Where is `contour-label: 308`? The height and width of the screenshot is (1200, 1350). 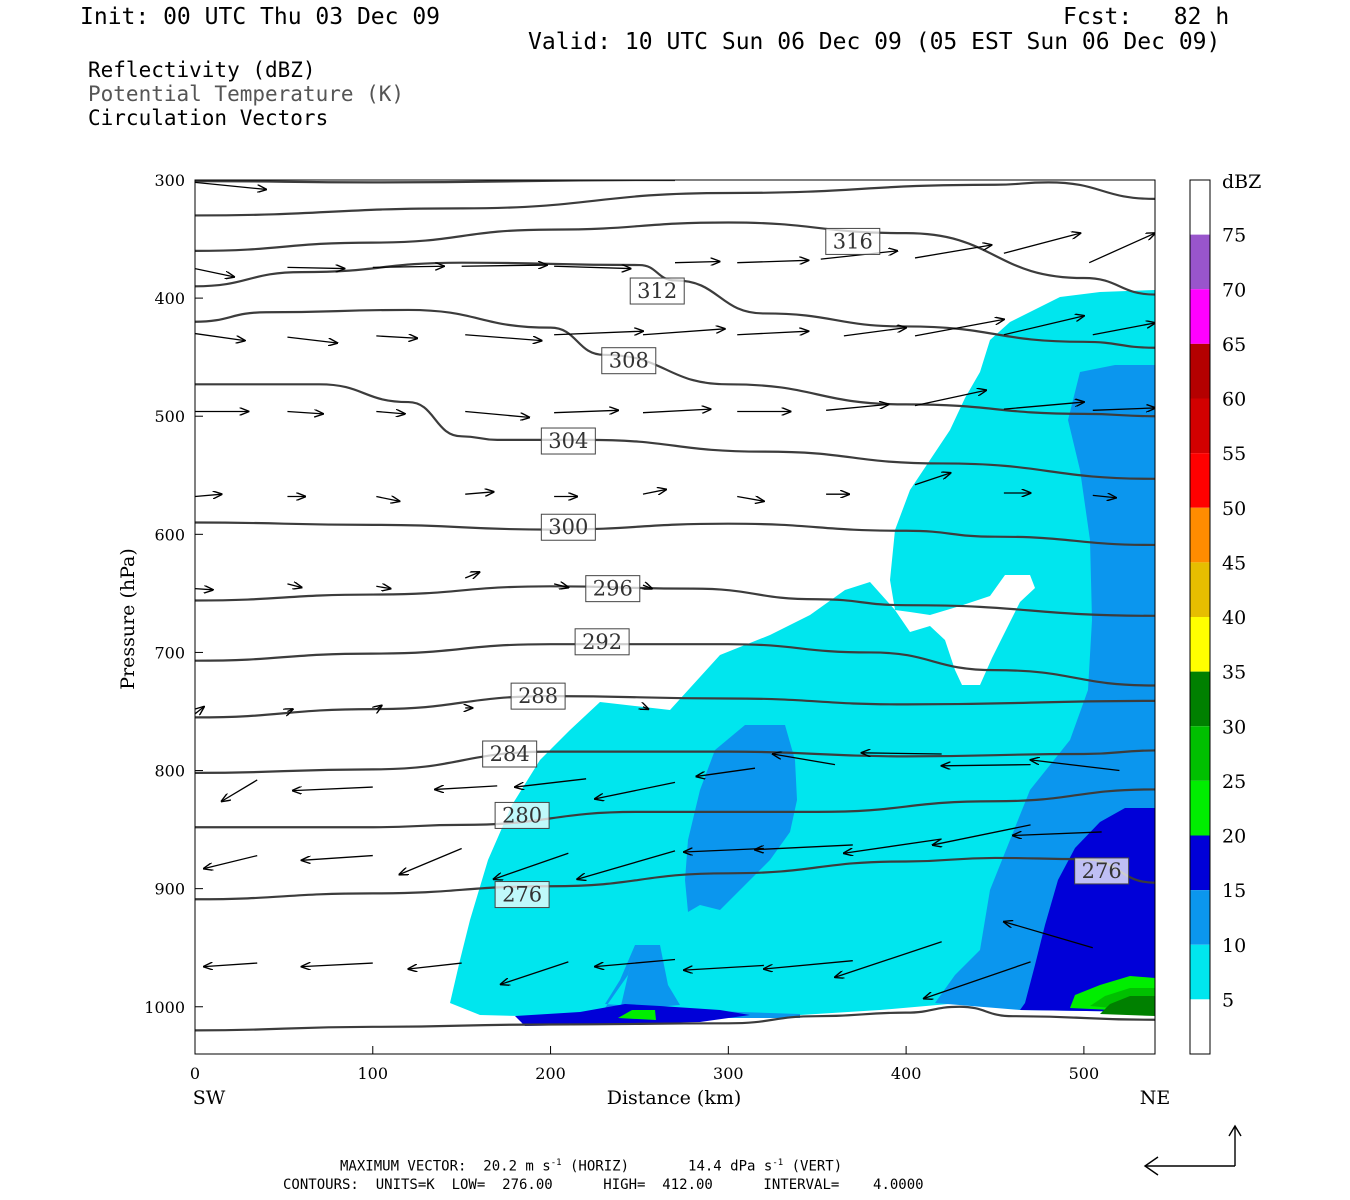
contour-label: 308 is located at coordinates (629, 361).